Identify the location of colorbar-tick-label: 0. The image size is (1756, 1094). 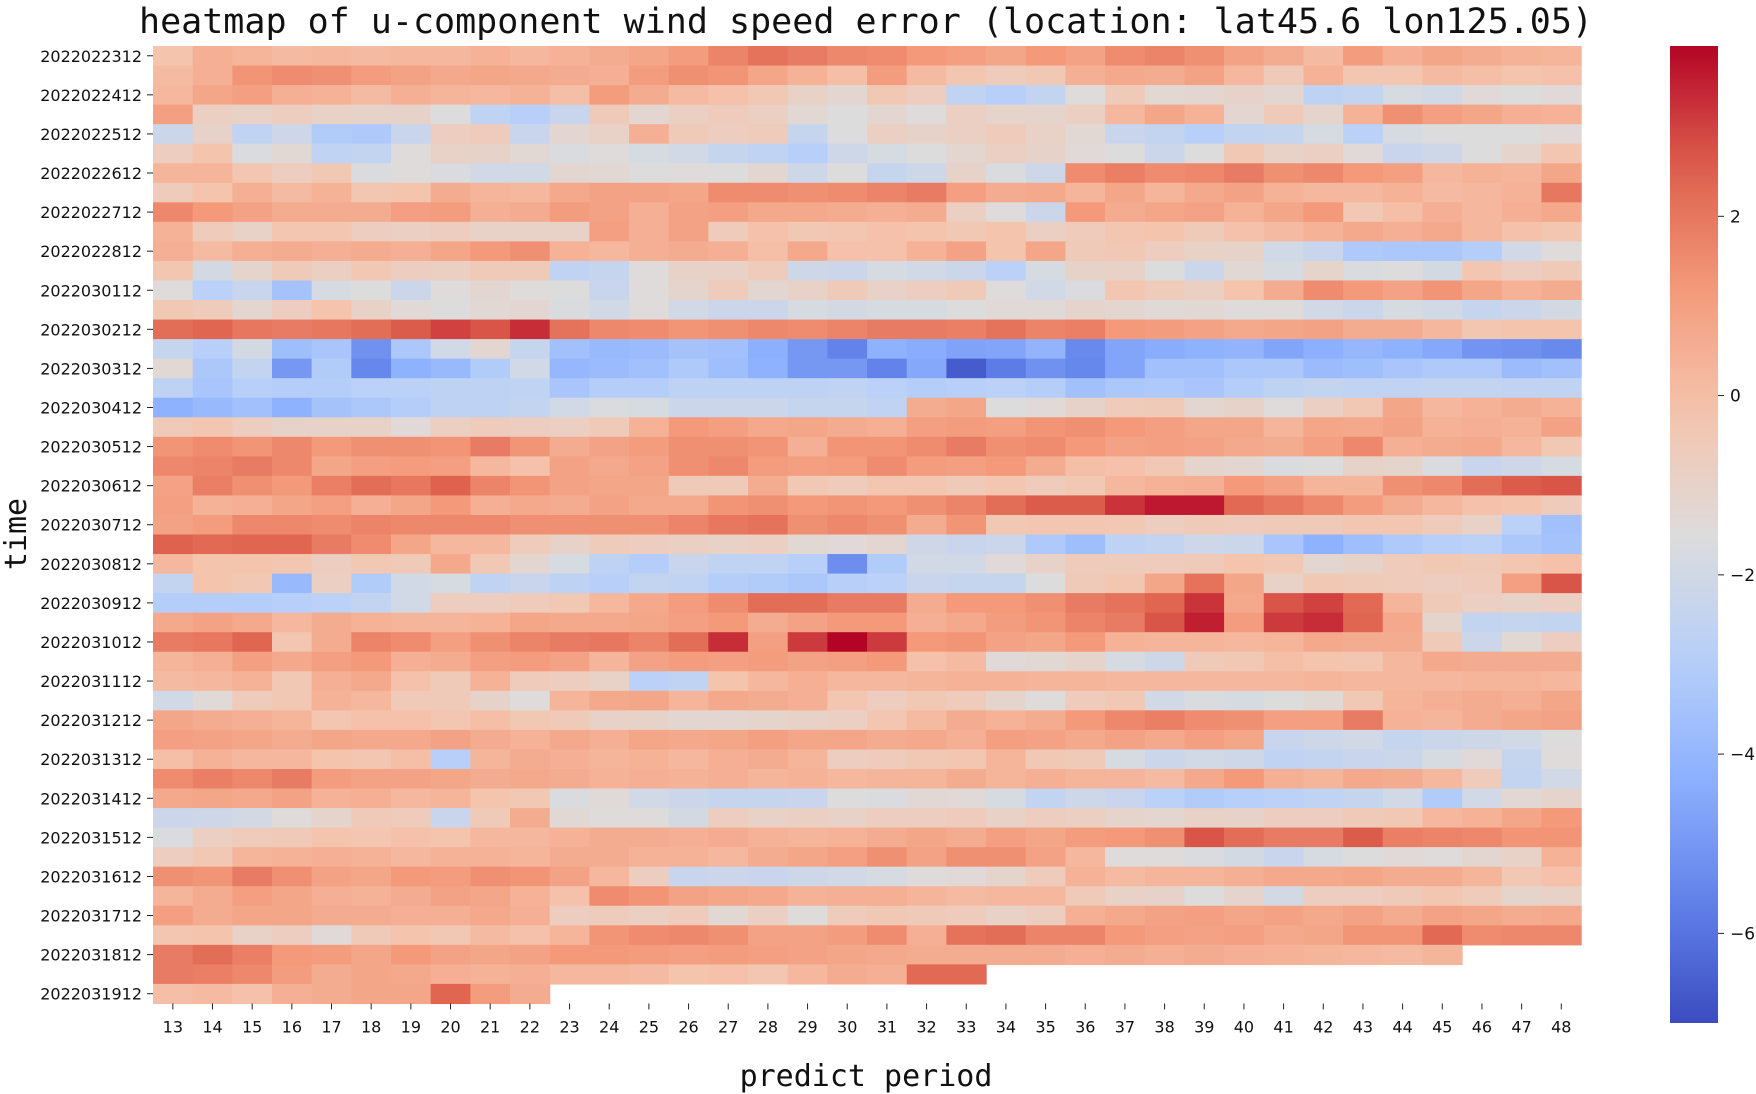
(1735, 397).